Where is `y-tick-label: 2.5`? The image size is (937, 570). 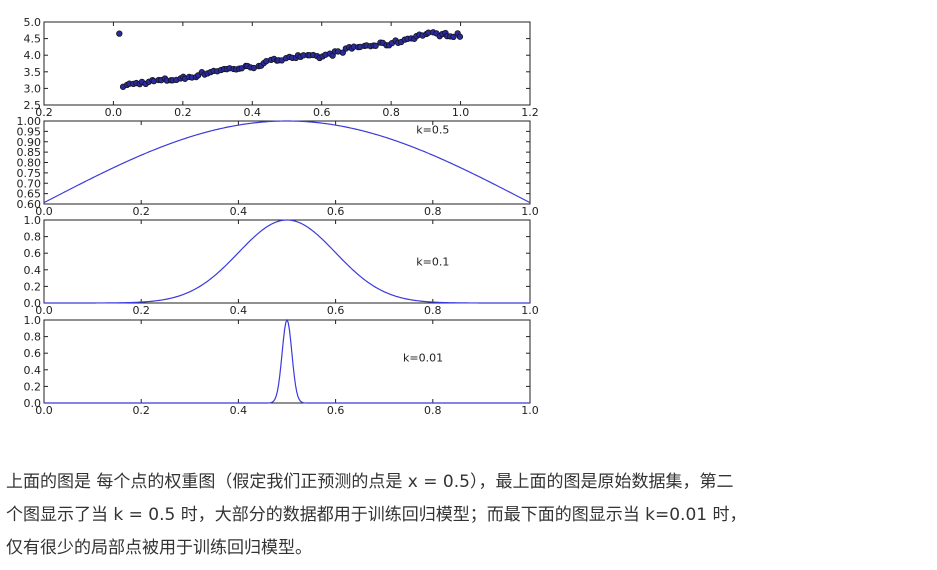 y-tick-label: 2.5 is located at coordinates (33, 105).